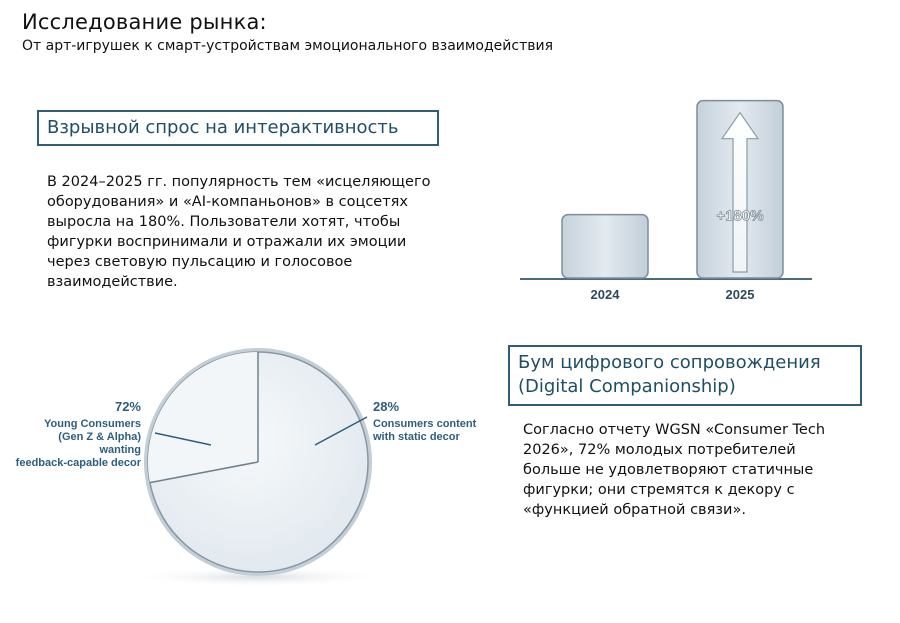 The image size is (900, 623). Describe the element at coordinates (669, 362) in the screenshot. I see `section2-heading-line1: Бум цифрового сопровождения` at that location.